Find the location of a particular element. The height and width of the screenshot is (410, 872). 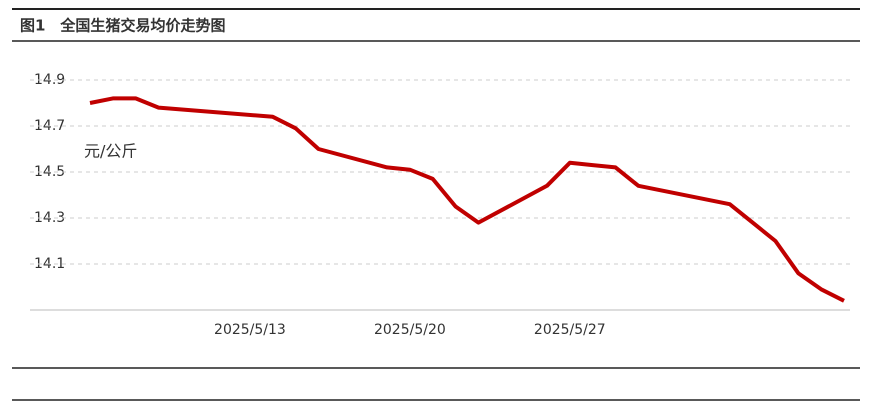

x-tick-label: 2025/5/20 is located at coordinates (410, 330).